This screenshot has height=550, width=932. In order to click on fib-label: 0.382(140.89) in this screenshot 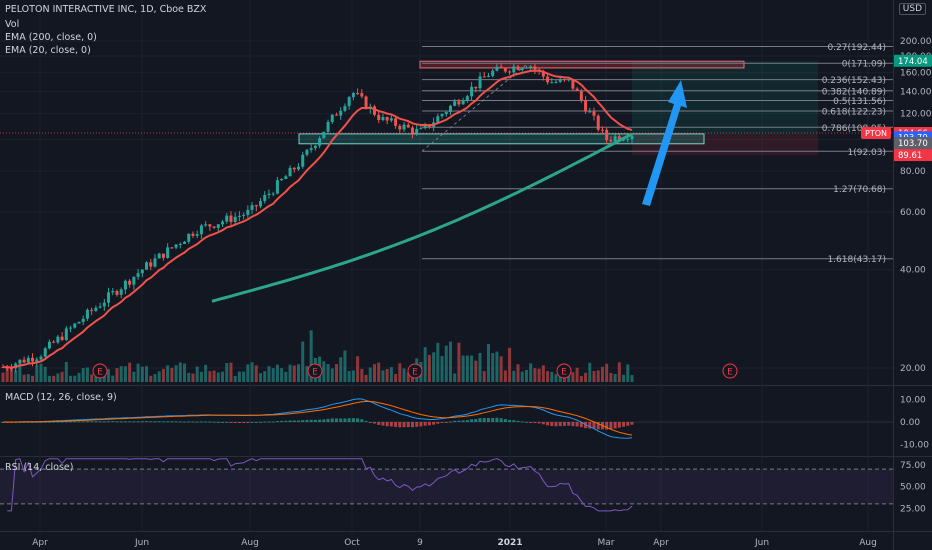, I will do `click(854, 92)`.